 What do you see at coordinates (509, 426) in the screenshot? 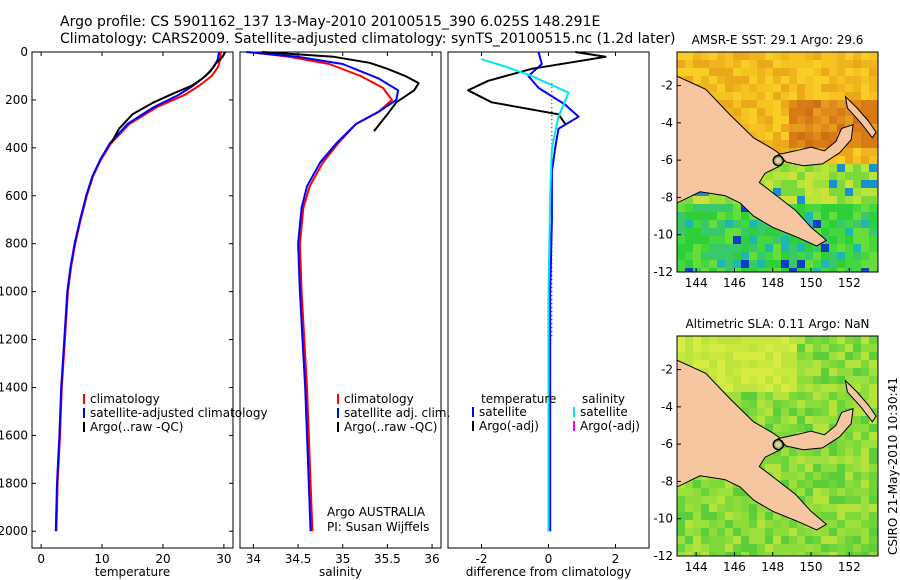
I see `diff-legend-left-label-1: Argo(-adj)` at bounding box center [509, 426].